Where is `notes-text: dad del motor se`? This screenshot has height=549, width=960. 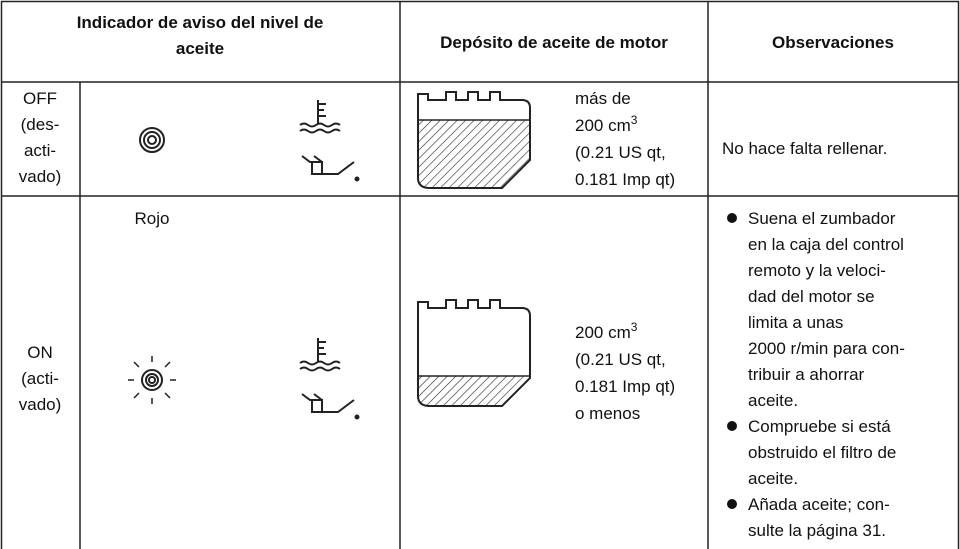 notes-text: dad del motor se is located at coordinates (811, 296).